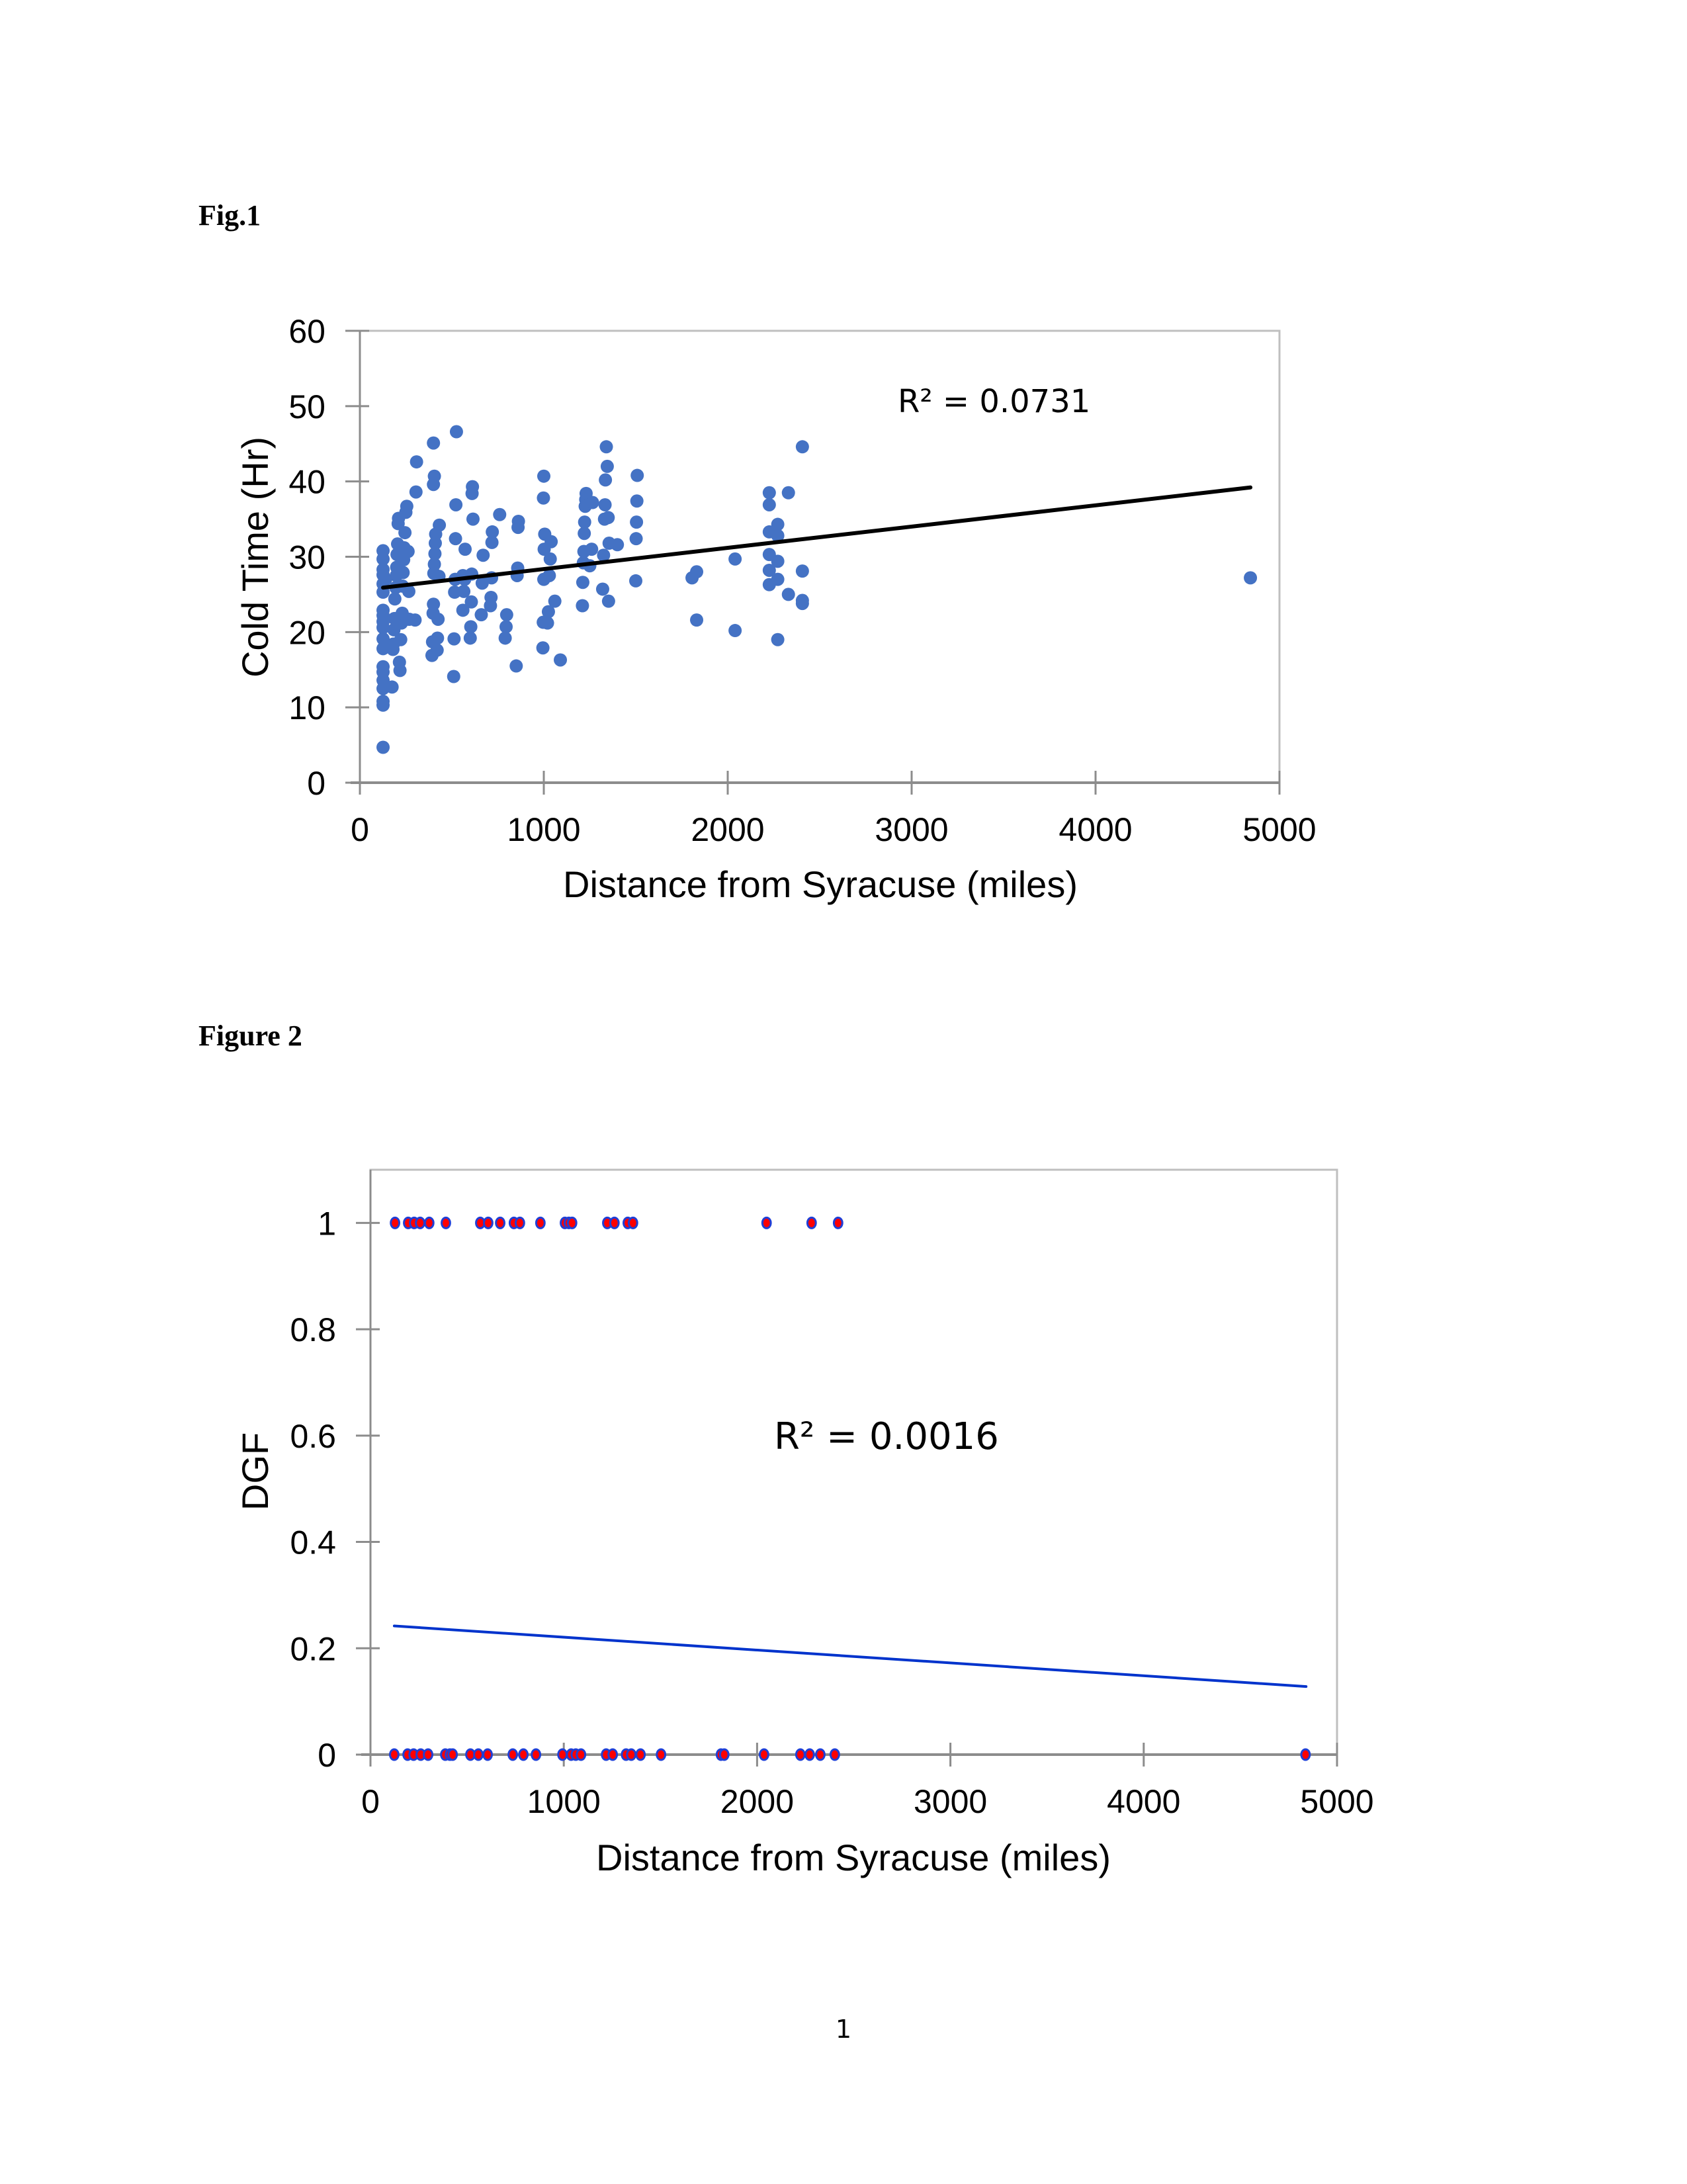 This screenshot has width=1687, height=2184. I want to click on data-points, so click(817, 590).